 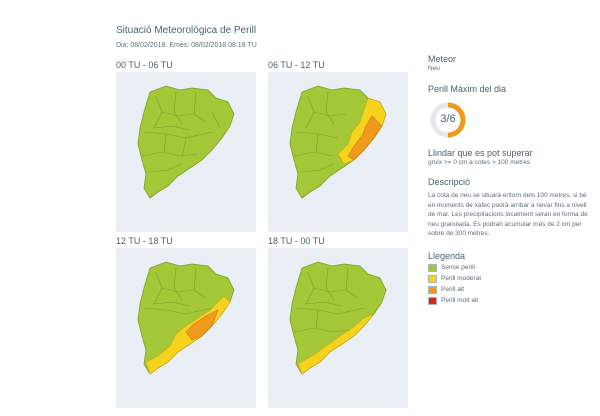 I want to click on threshold-value: gruix >= 0 cm a cotes > 100 metres, so click(x=479, y=162).